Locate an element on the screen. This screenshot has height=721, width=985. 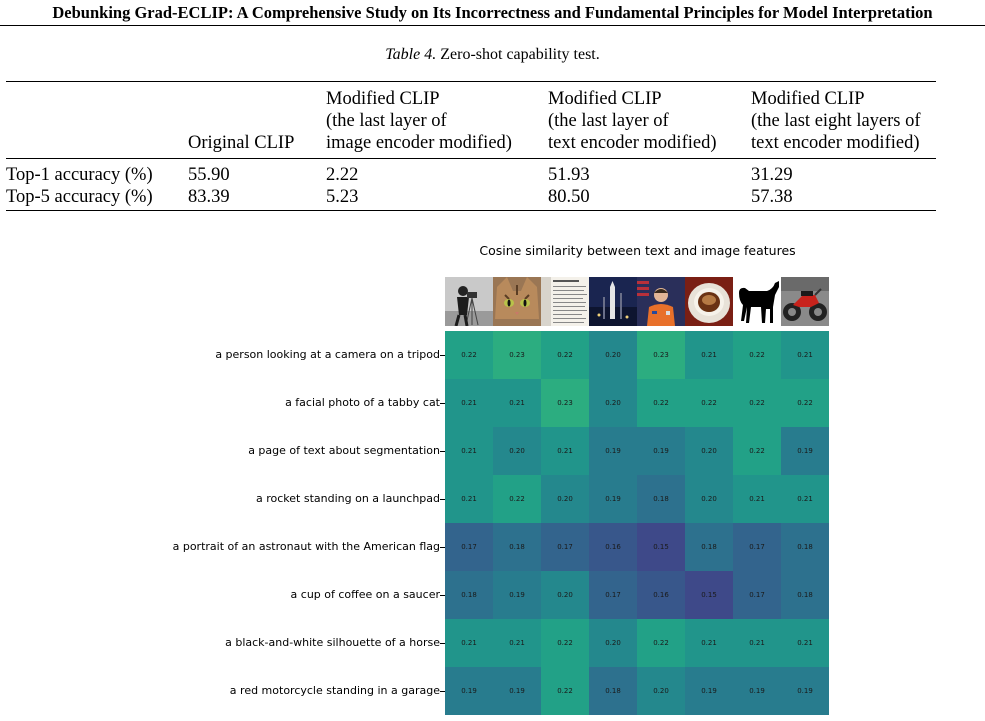
heatmap-row-label: a person looking at a camera on a tripod is located at coordinates (327, 354).